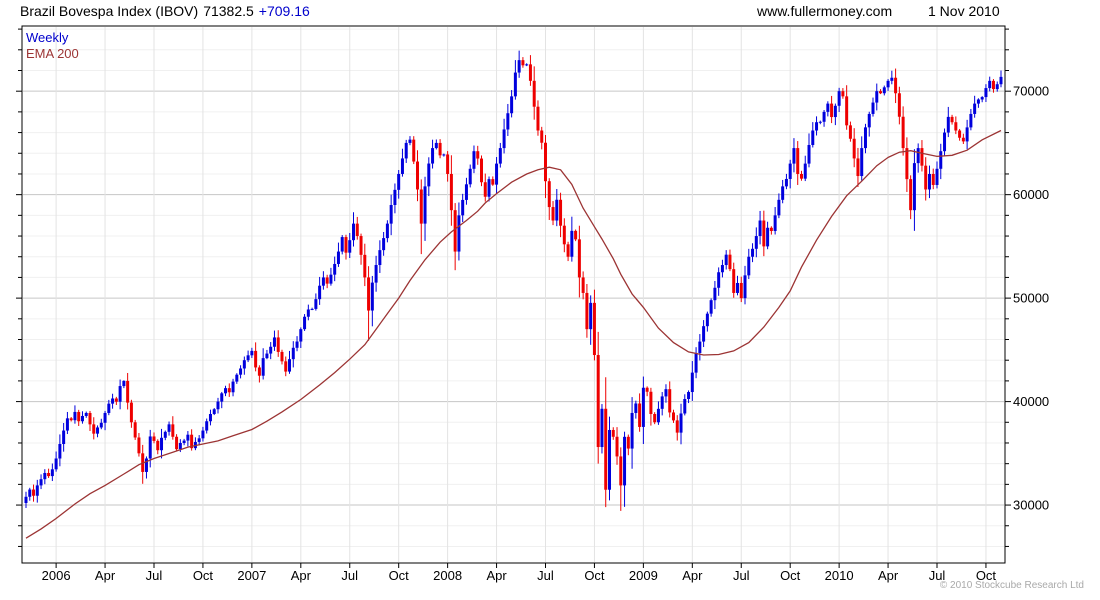  Describe the element at coordinates (825, 11) in the screenshot. I see `site-watermark: www.fullermoney.com` at that location.